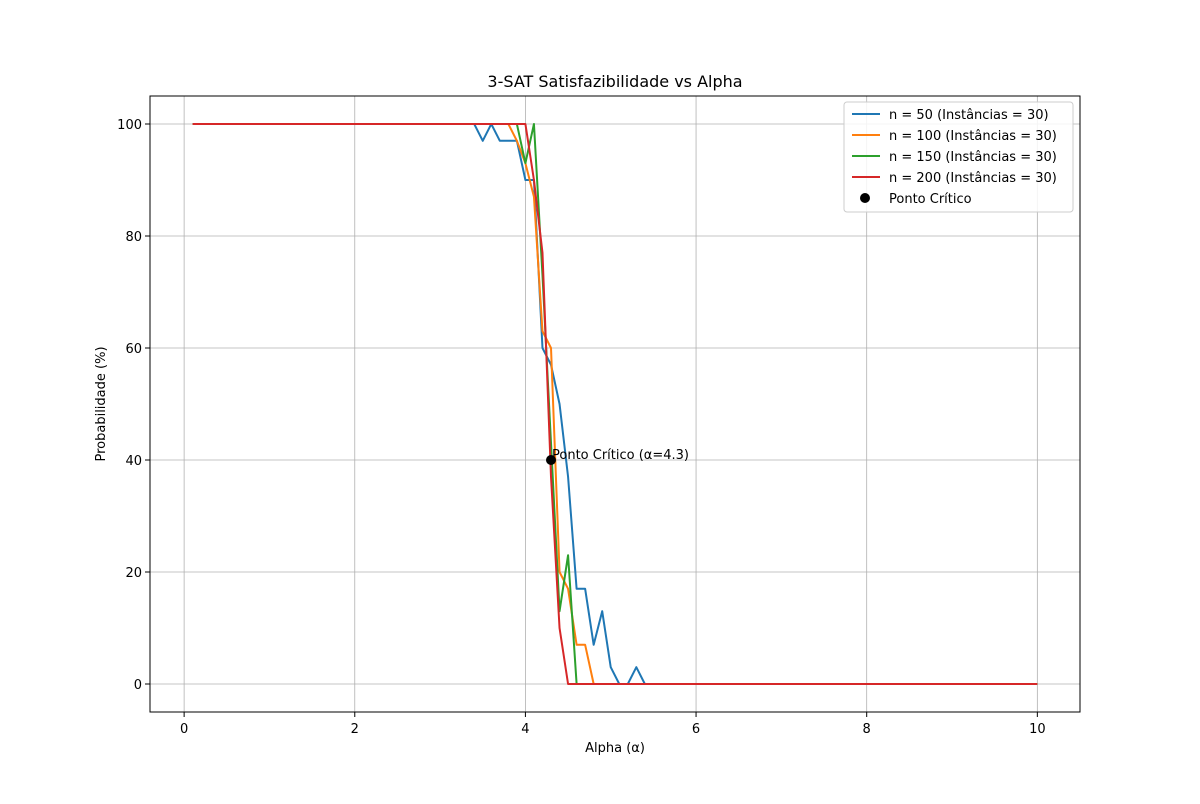  What do you see at coordinates (1037, 729) in the screenshot?
I see `x-tick-label: 10` at bounding box center [1037, 729].